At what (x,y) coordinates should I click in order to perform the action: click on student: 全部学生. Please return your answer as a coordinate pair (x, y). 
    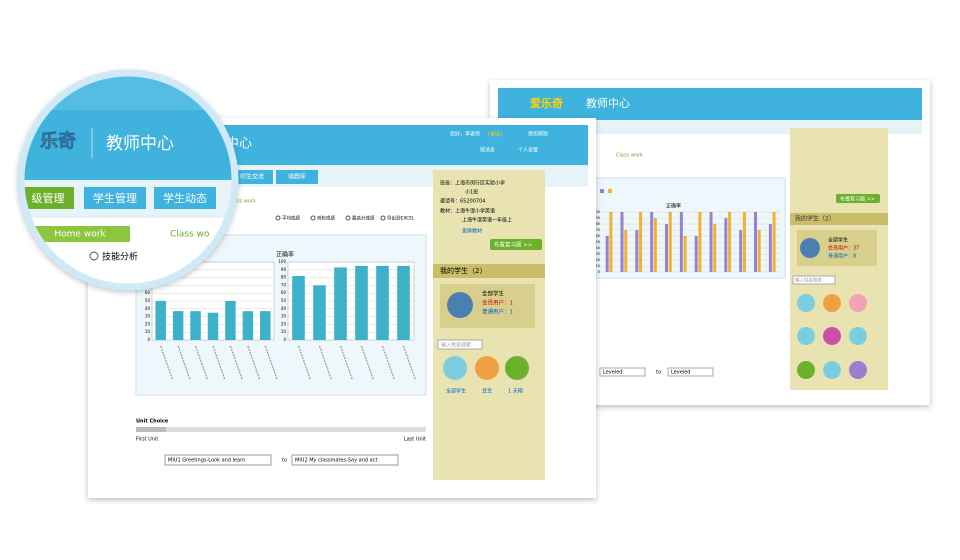
    Looking at the image, I should click on (456, 391).